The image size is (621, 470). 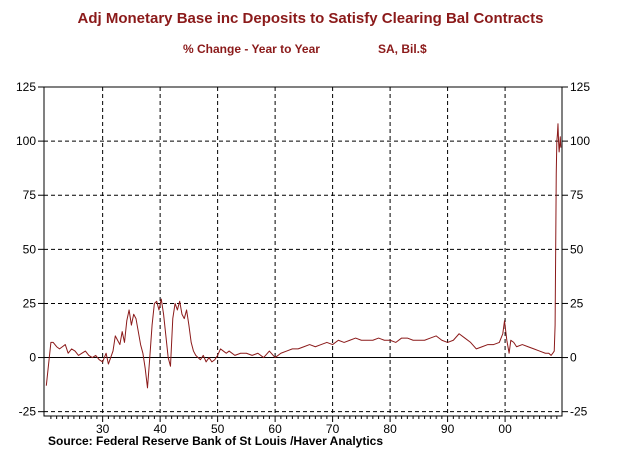 I want to click on y-tick-label-left: 50, so click(x=30, y=249).